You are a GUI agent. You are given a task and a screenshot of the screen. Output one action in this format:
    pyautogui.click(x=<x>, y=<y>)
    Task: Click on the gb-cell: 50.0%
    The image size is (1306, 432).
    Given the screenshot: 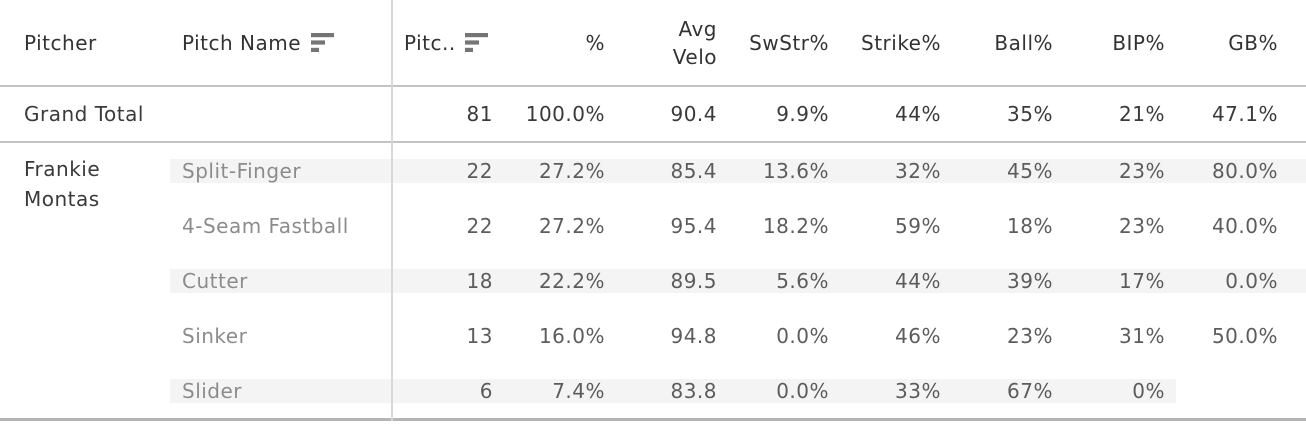 What is the action you would take?
    pyautogui.click(x=1244, y=335)
    